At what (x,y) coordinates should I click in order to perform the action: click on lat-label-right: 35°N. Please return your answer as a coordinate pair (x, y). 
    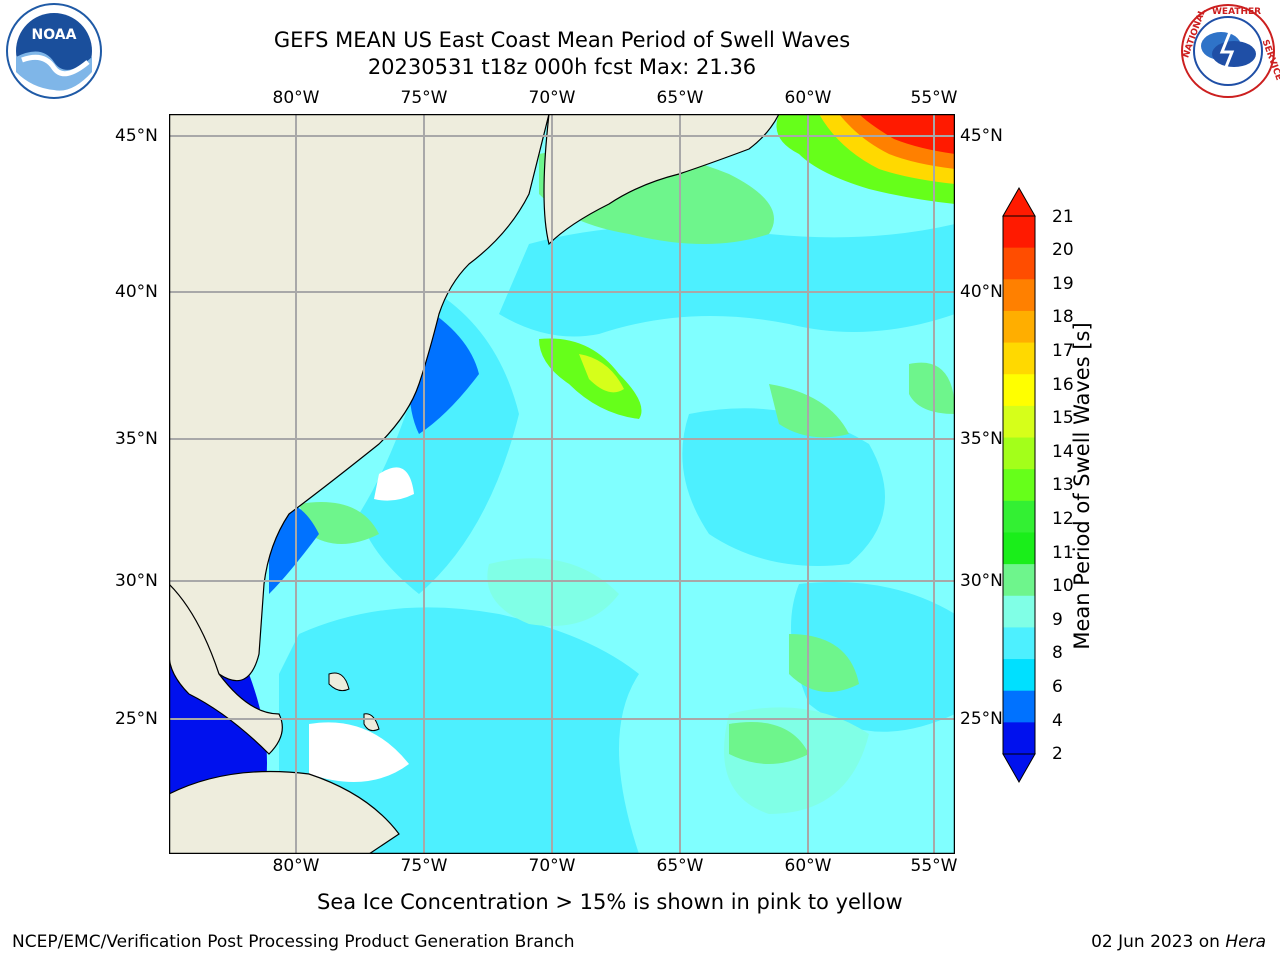
    Looking at the image, I should click on (981, 439).